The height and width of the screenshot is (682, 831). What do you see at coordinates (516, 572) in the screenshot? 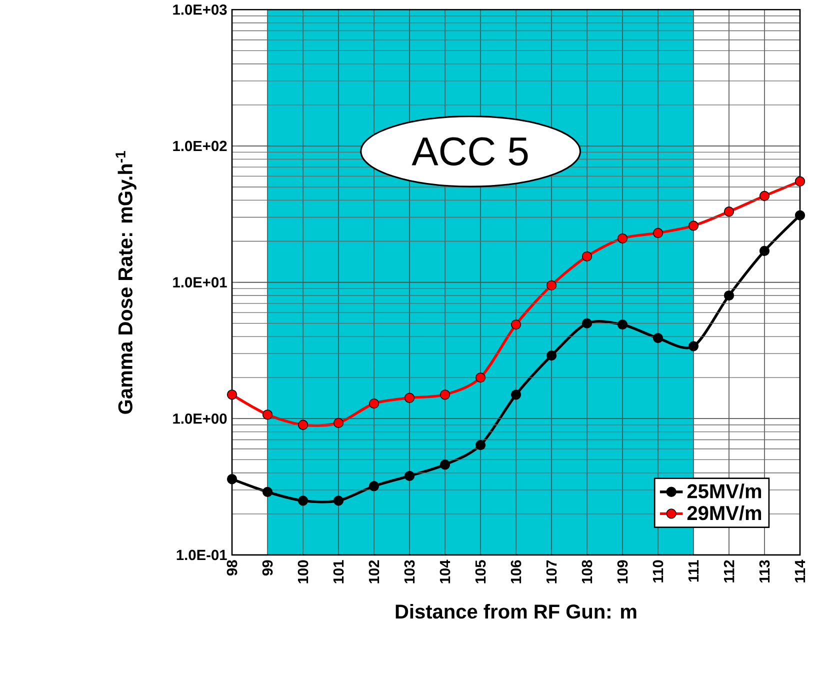
I see `x-tick-label: 106` at bounding box center [516, 572].